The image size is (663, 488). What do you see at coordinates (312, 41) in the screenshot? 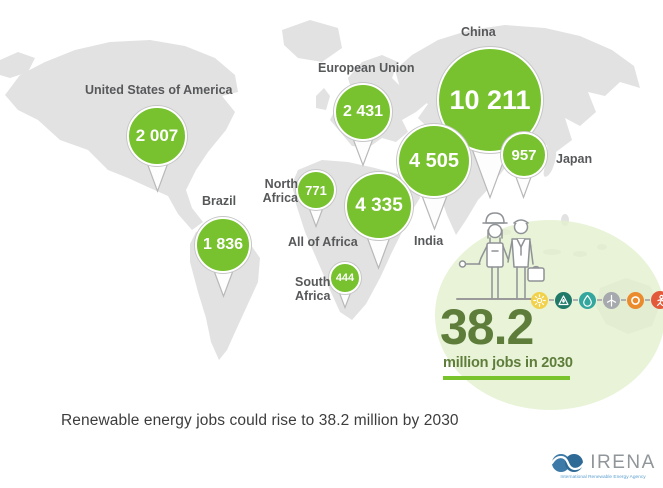
I see `continent-greenland` at bounding box center [312, 41].